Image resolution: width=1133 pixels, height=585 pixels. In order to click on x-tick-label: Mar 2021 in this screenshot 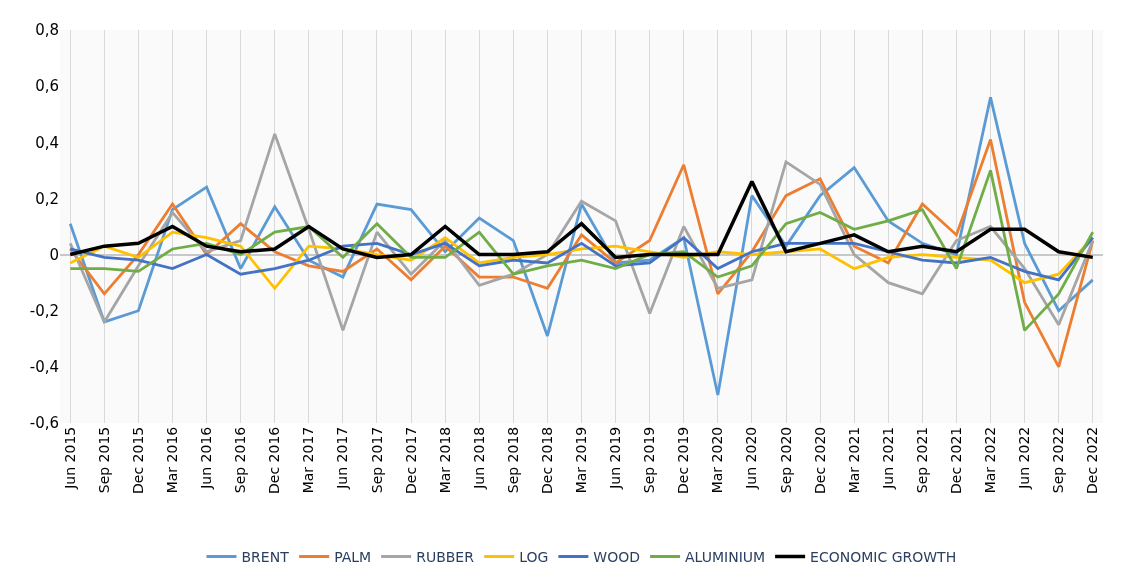, I will do `click(853, 460)`.